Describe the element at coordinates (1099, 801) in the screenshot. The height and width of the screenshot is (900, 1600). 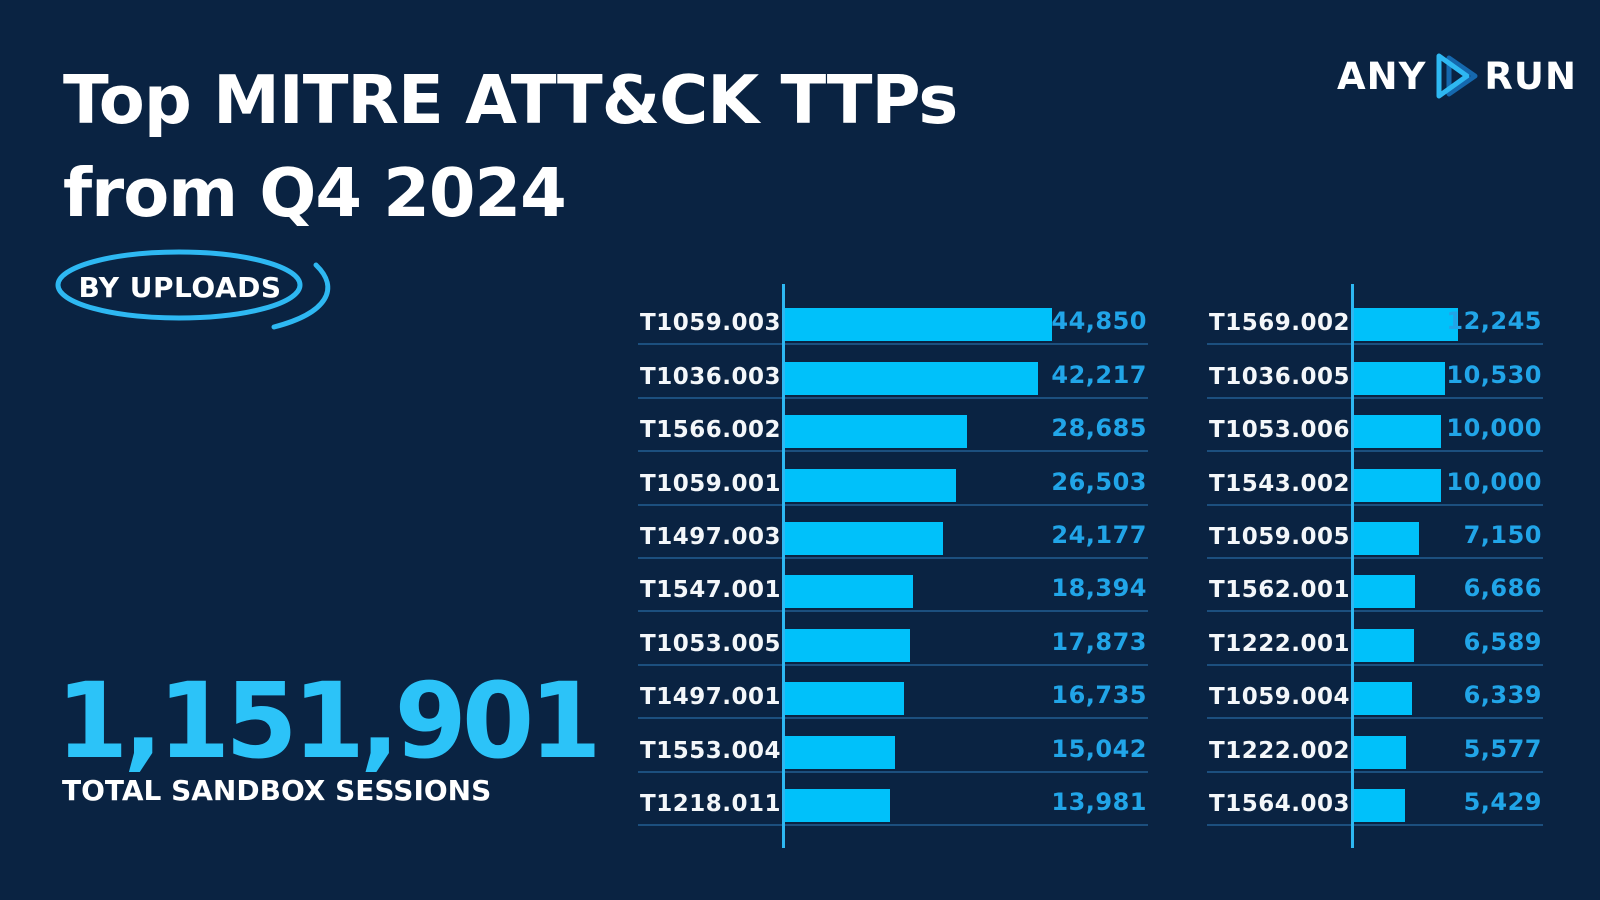
I see `ttp-value: 13,981` at that location.